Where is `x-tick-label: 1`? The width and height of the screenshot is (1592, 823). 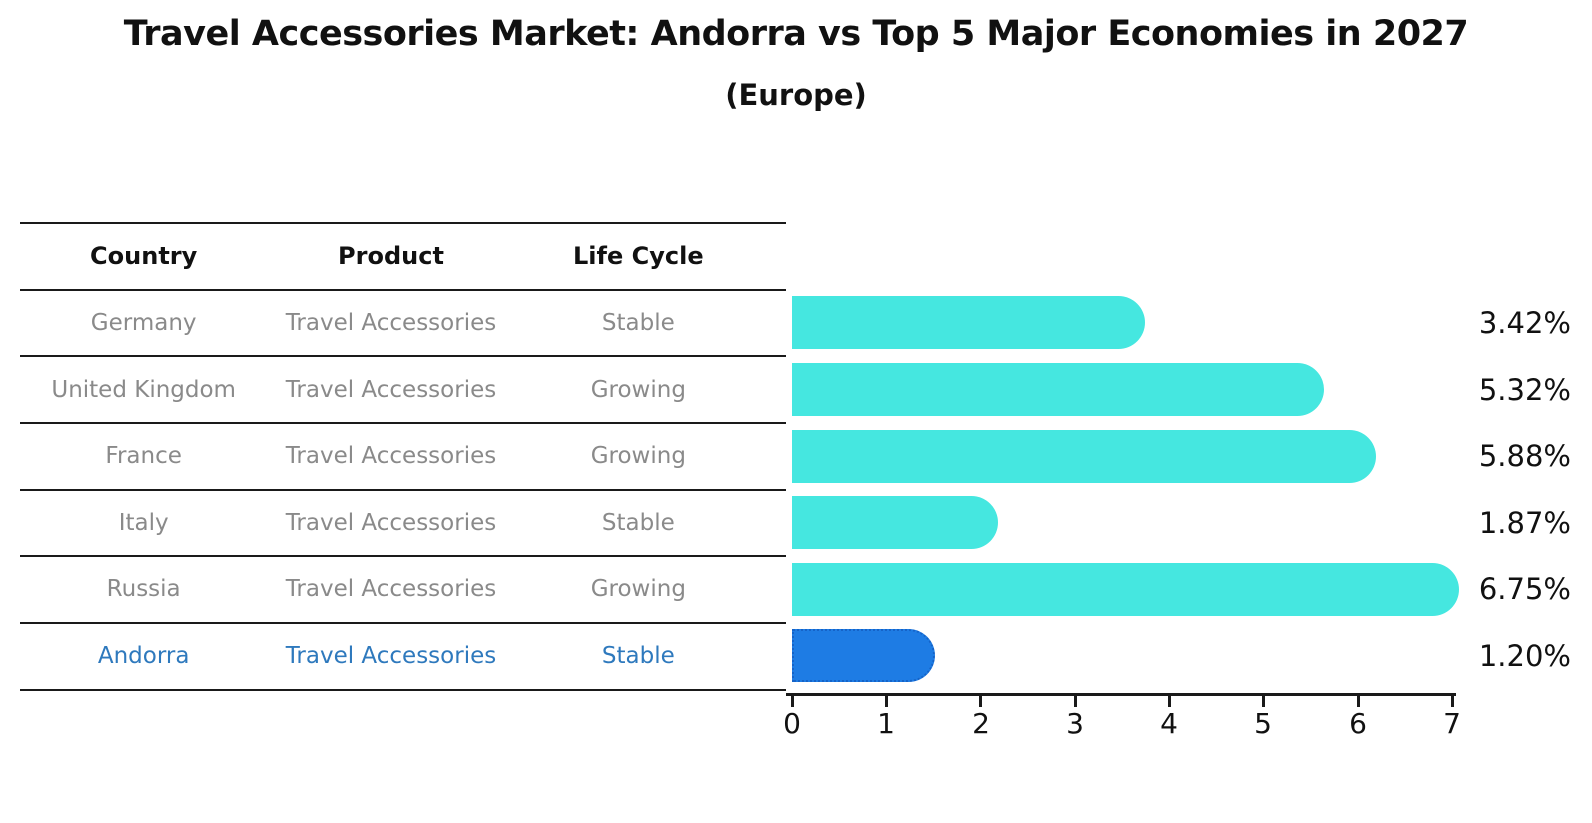
x-tick-label: 1 is located at coordinates (886, 723).